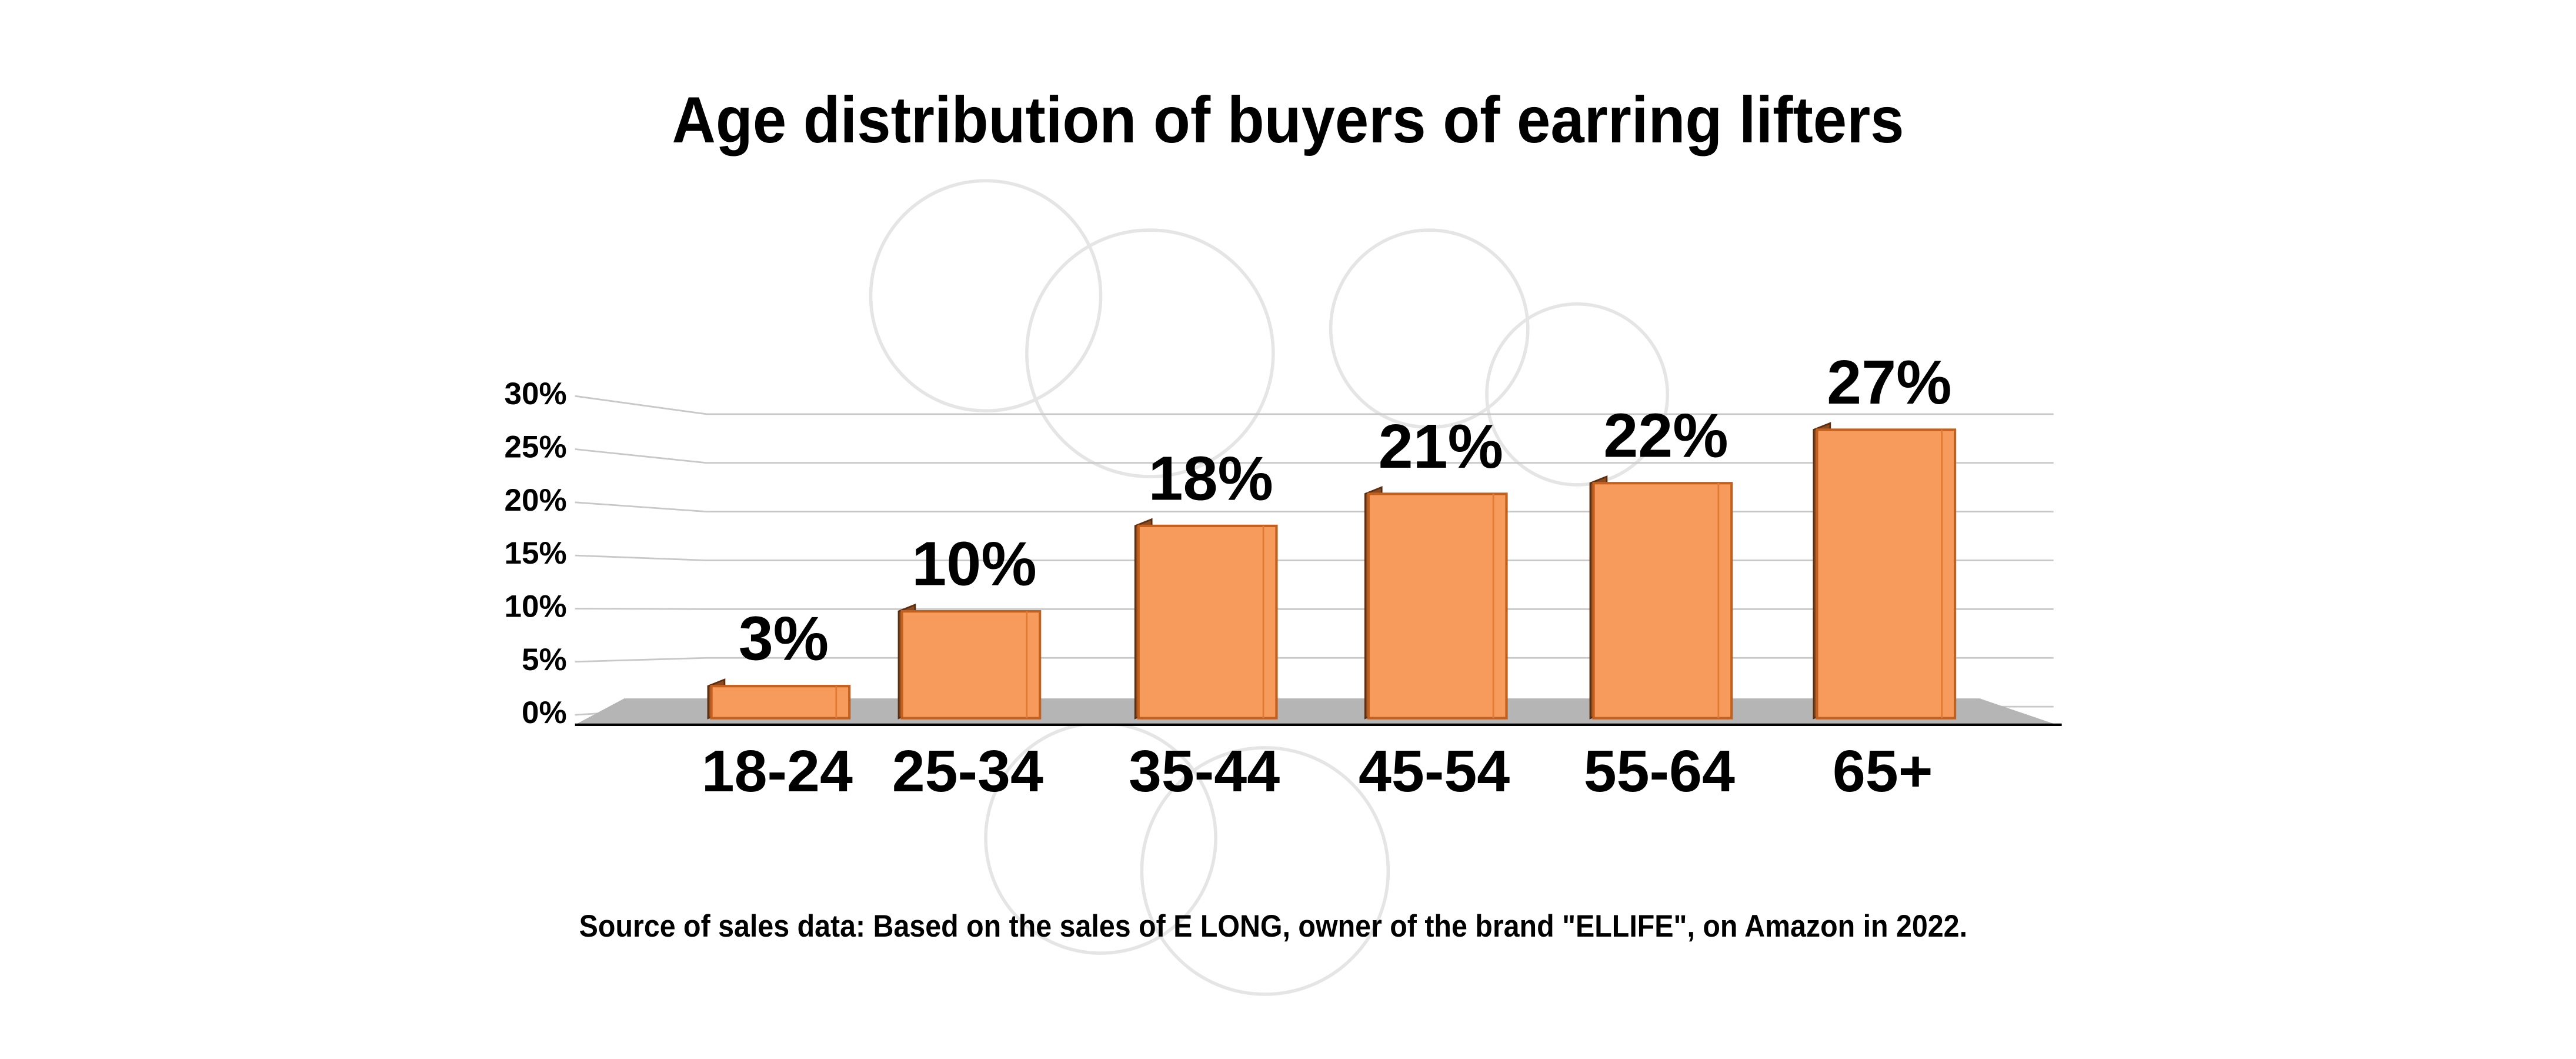 The image size is (2576, 1059). I want to click on x-tick-label: 65+, so click(1883, 771).